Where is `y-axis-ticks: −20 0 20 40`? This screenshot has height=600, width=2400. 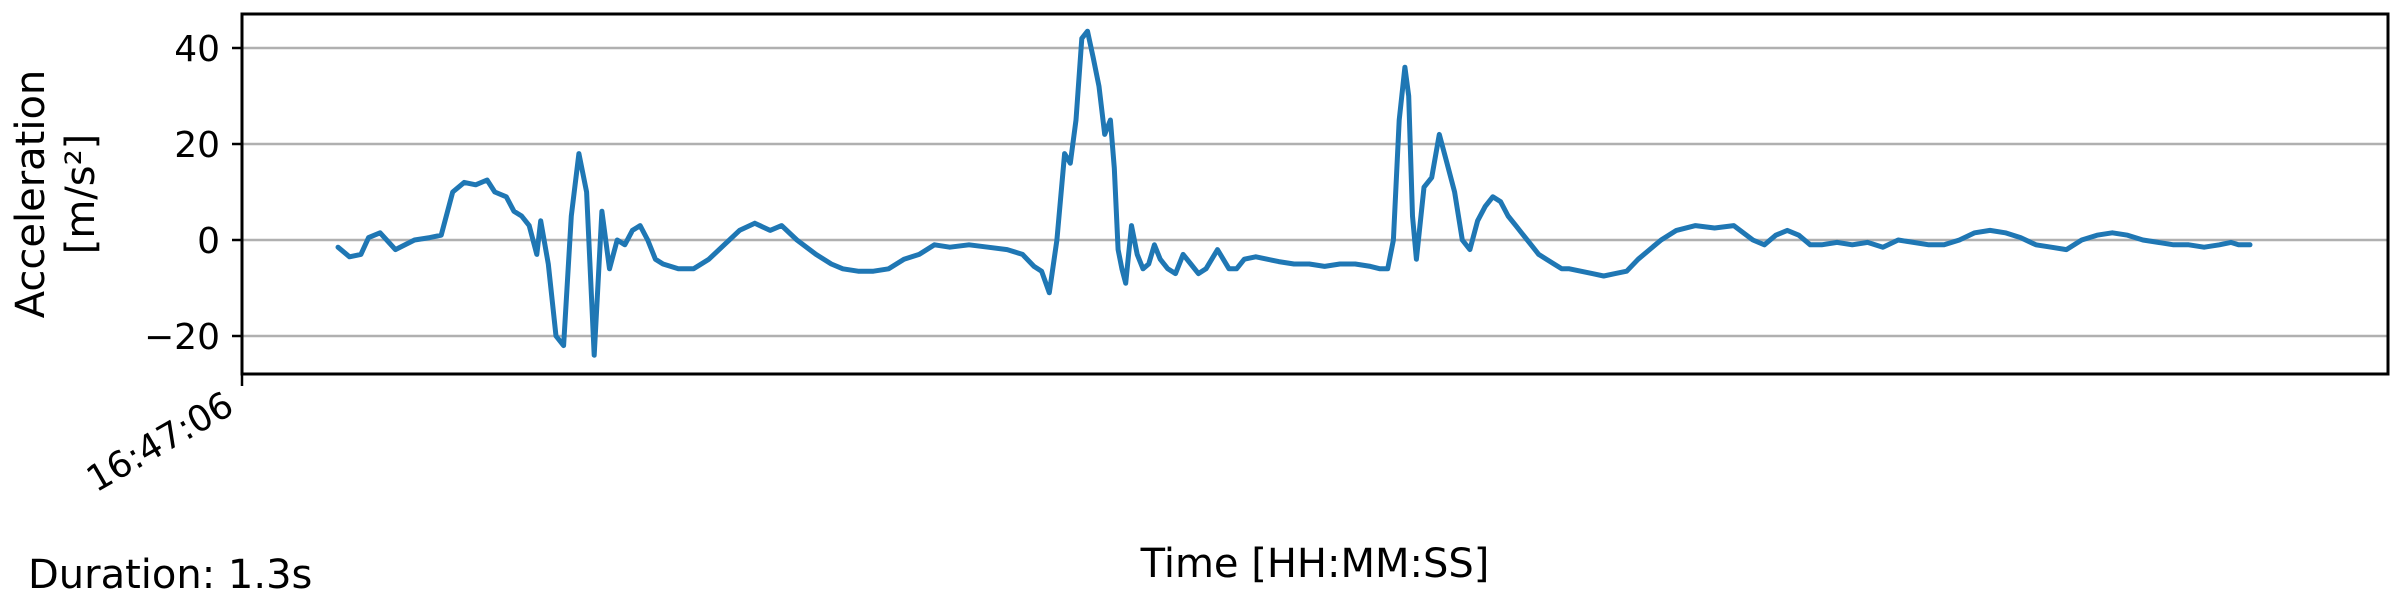 y-axis-ticks: −20 0 20 40 is located at coordinates (193, 193).